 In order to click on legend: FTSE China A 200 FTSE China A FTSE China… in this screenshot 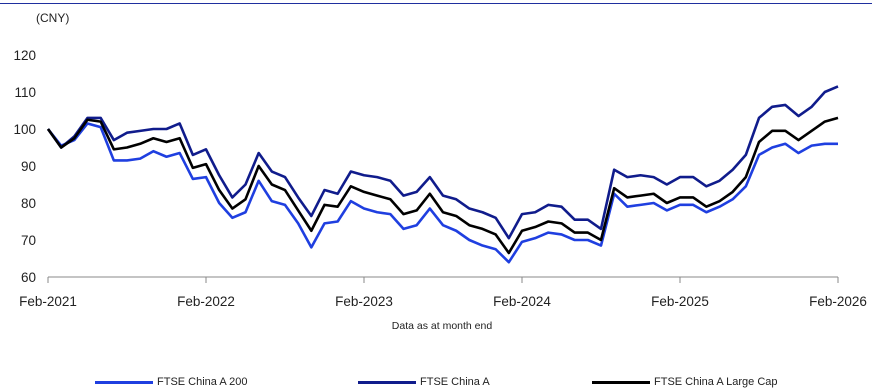, I will do `click(436, 382)`.